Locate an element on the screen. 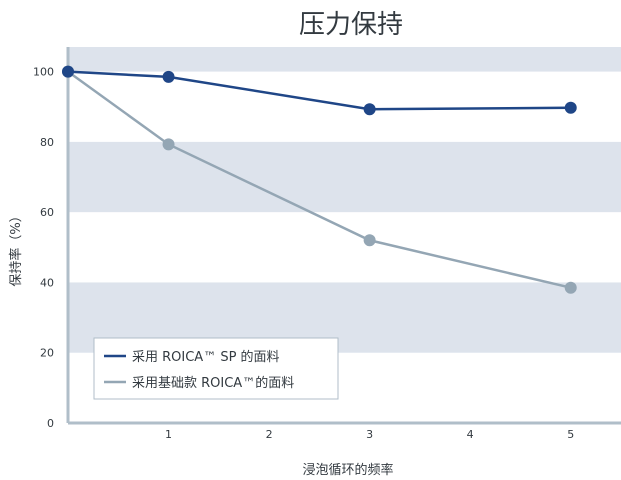 The image size is (621, 480). y-tick-label: 40 is located at coordinates (47, 282).